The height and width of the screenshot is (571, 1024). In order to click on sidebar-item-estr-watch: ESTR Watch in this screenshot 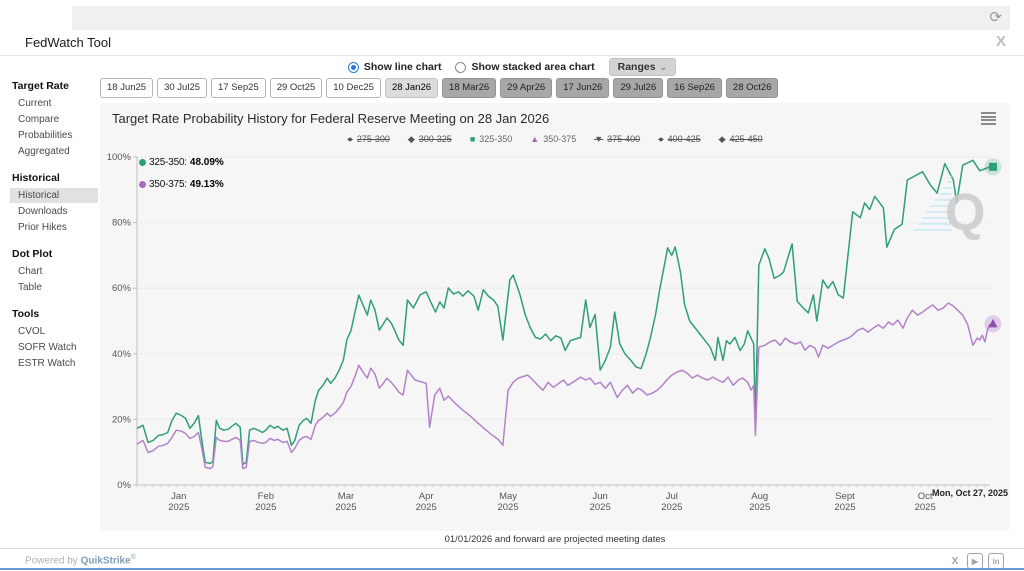, I will do `click(47, 363)`.